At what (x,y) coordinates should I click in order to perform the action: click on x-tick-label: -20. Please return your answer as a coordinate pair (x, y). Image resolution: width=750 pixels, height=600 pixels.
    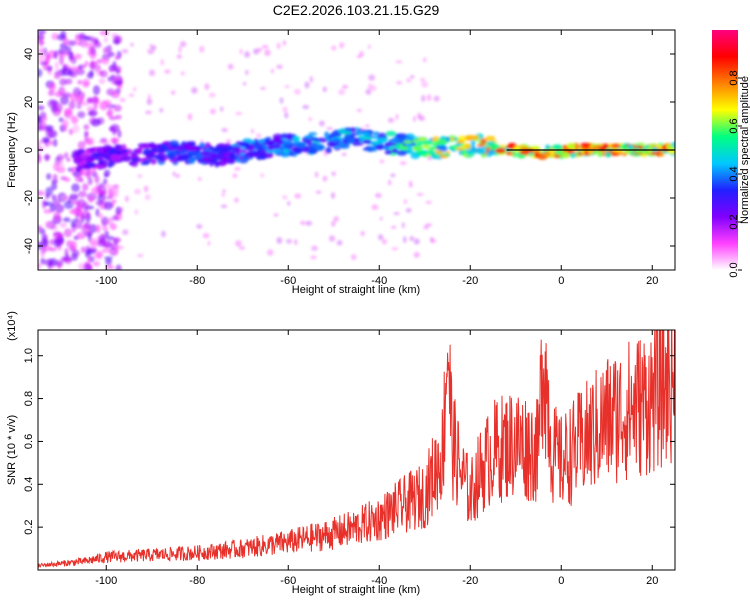
    Looking at the image, I should click on (470, 281).